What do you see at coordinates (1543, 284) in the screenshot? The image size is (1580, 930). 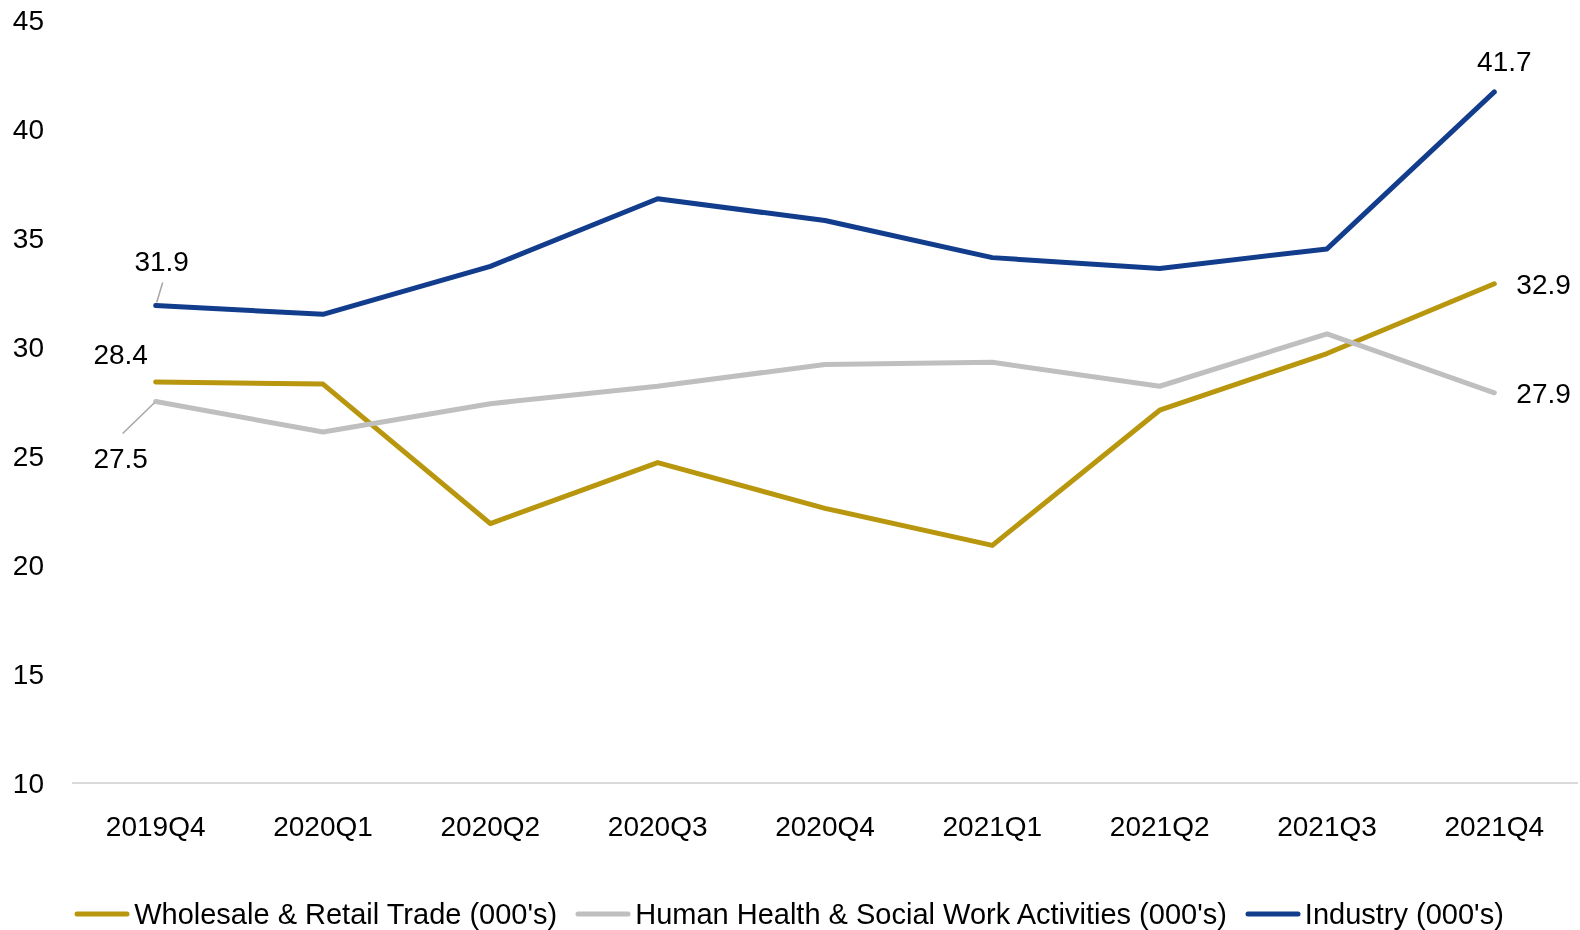 I see `data-label: 32.9` at bounding box center [1543, 284].